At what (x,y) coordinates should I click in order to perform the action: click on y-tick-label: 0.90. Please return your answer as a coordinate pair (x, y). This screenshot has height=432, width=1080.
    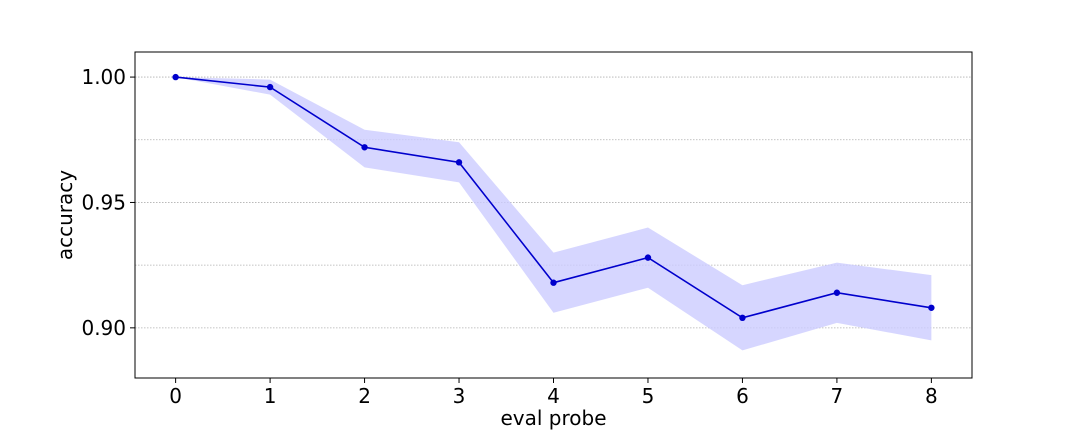
    Looking at the image, I should click on (103, 328).